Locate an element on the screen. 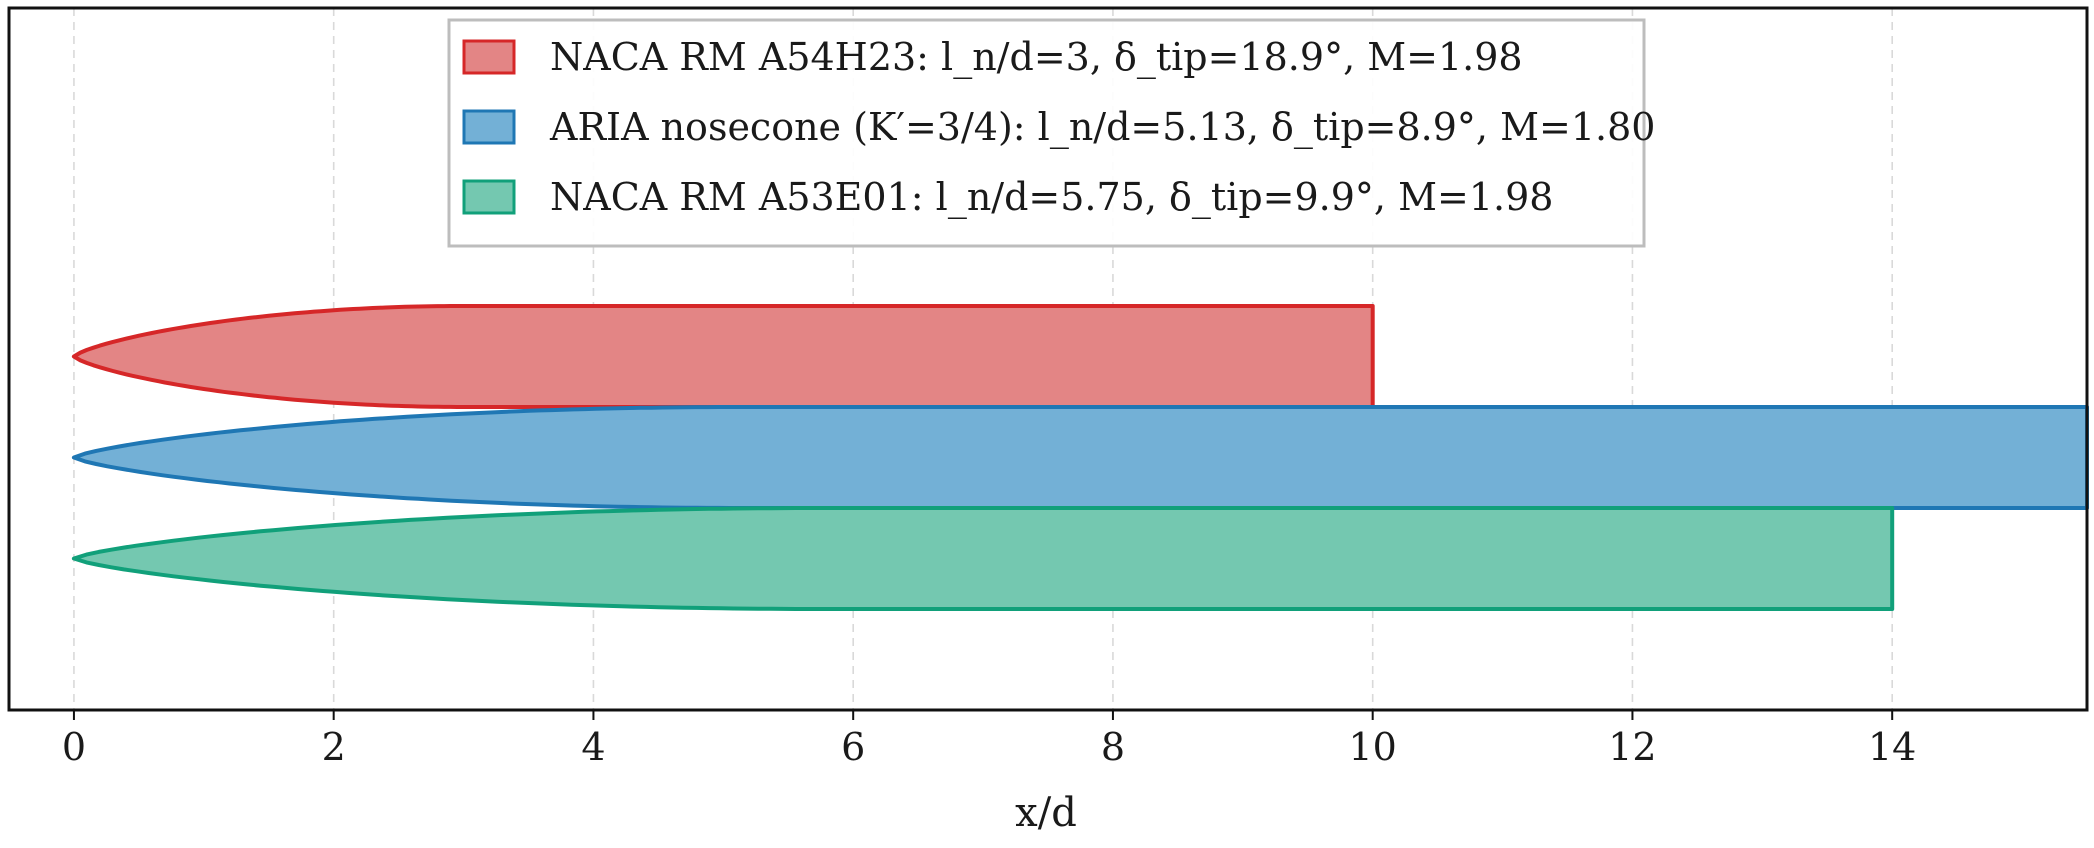  x-tick-label: 14 is located at coordinates (1892, 747).